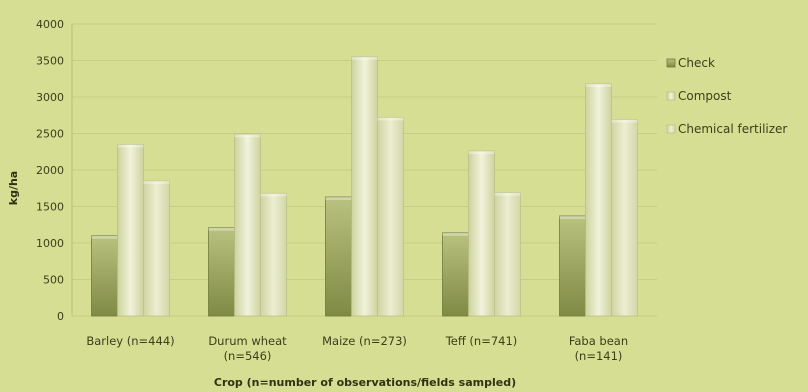 The height and width of the screenshot is (392, 808). I want to click on x-category-label: Faba bean (n=141), so click(598, 348).